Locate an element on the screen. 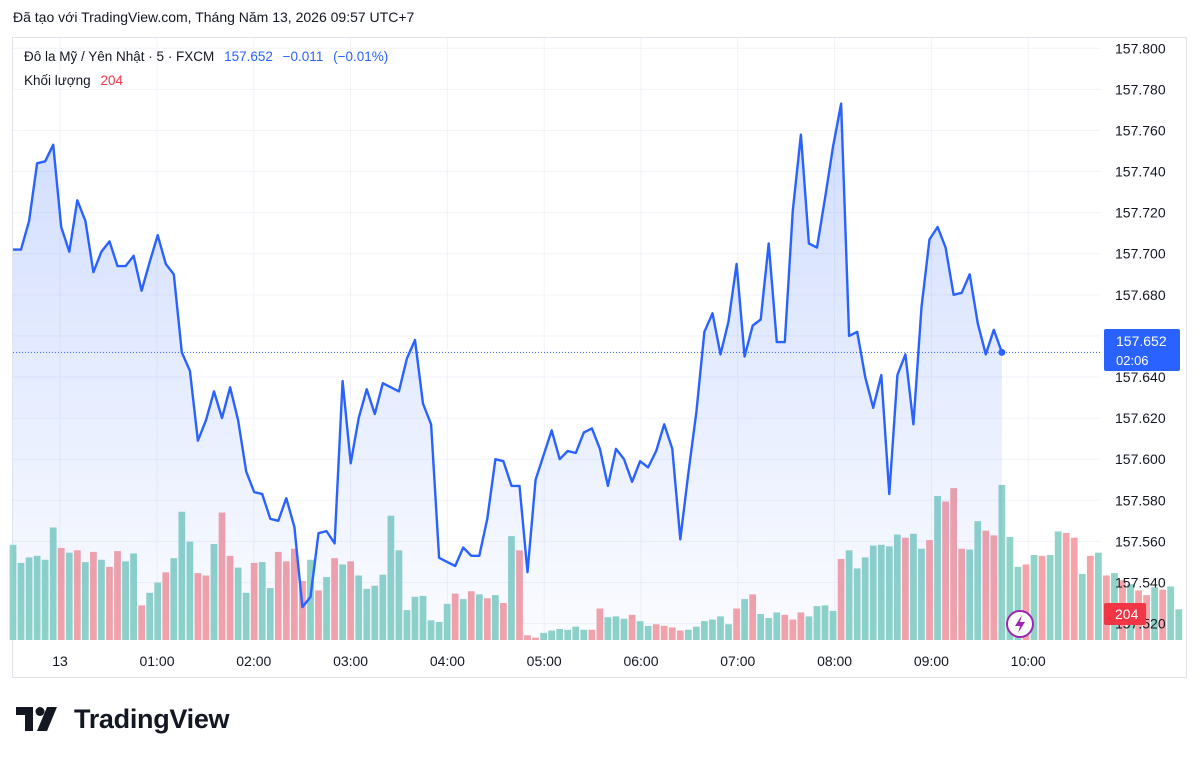  y-tick-label: 157.560 is located at coordinates (1140, 541).